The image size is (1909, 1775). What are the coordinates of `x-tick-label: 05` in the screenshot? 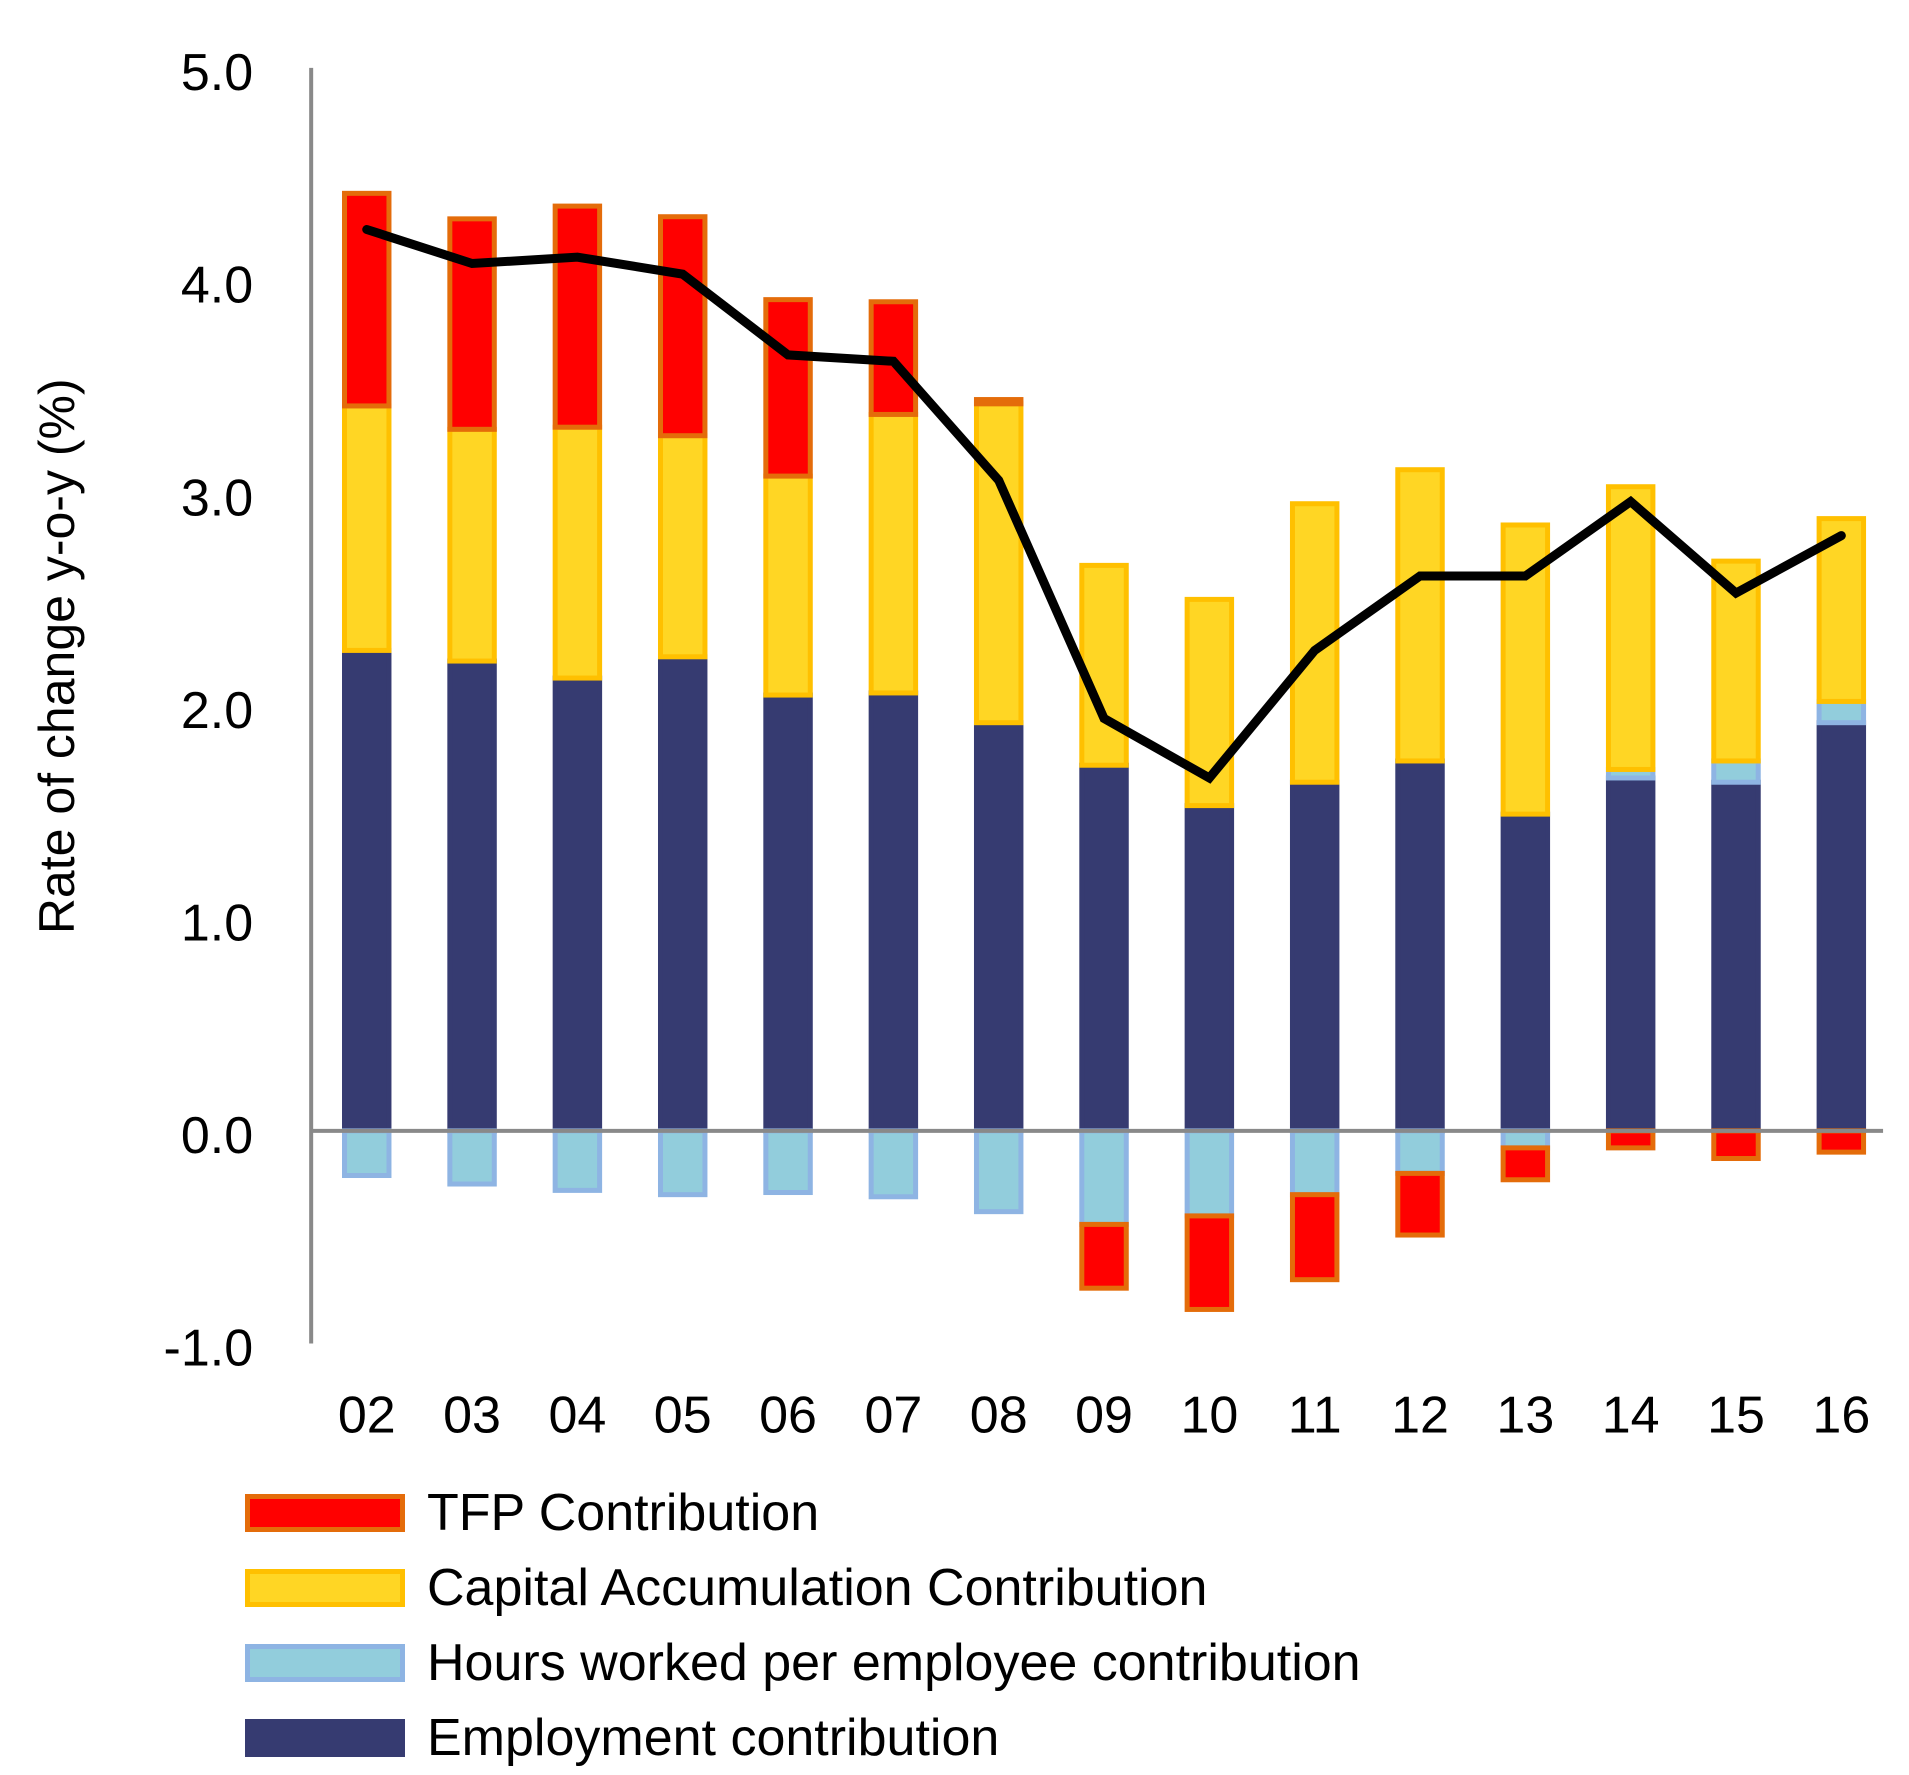 It's located at (683, 1415).